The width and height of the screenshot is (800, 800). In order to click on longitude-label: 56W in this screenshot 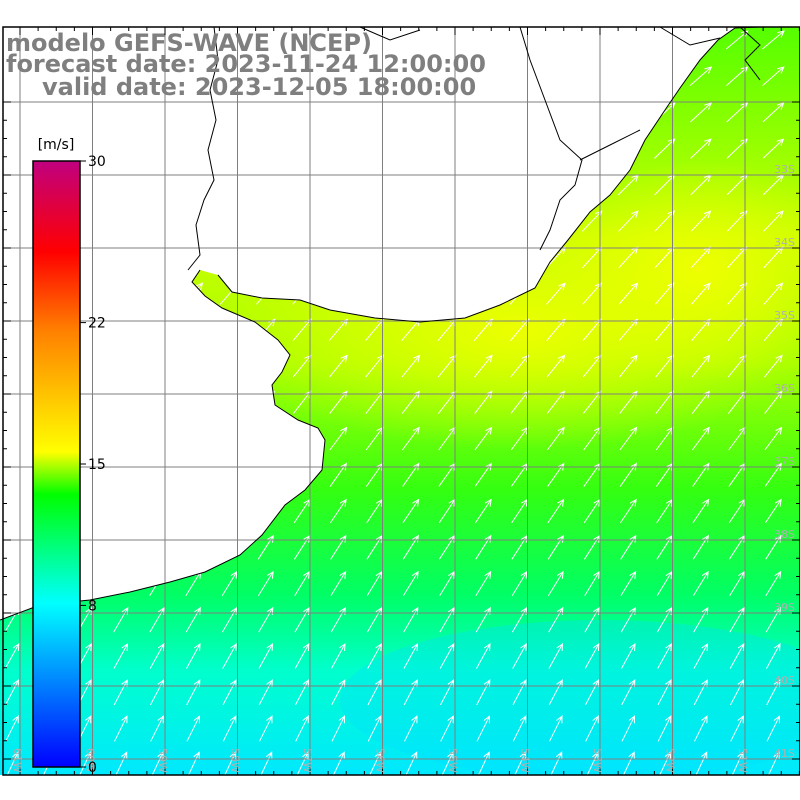, I will do `click(380, 760)`.